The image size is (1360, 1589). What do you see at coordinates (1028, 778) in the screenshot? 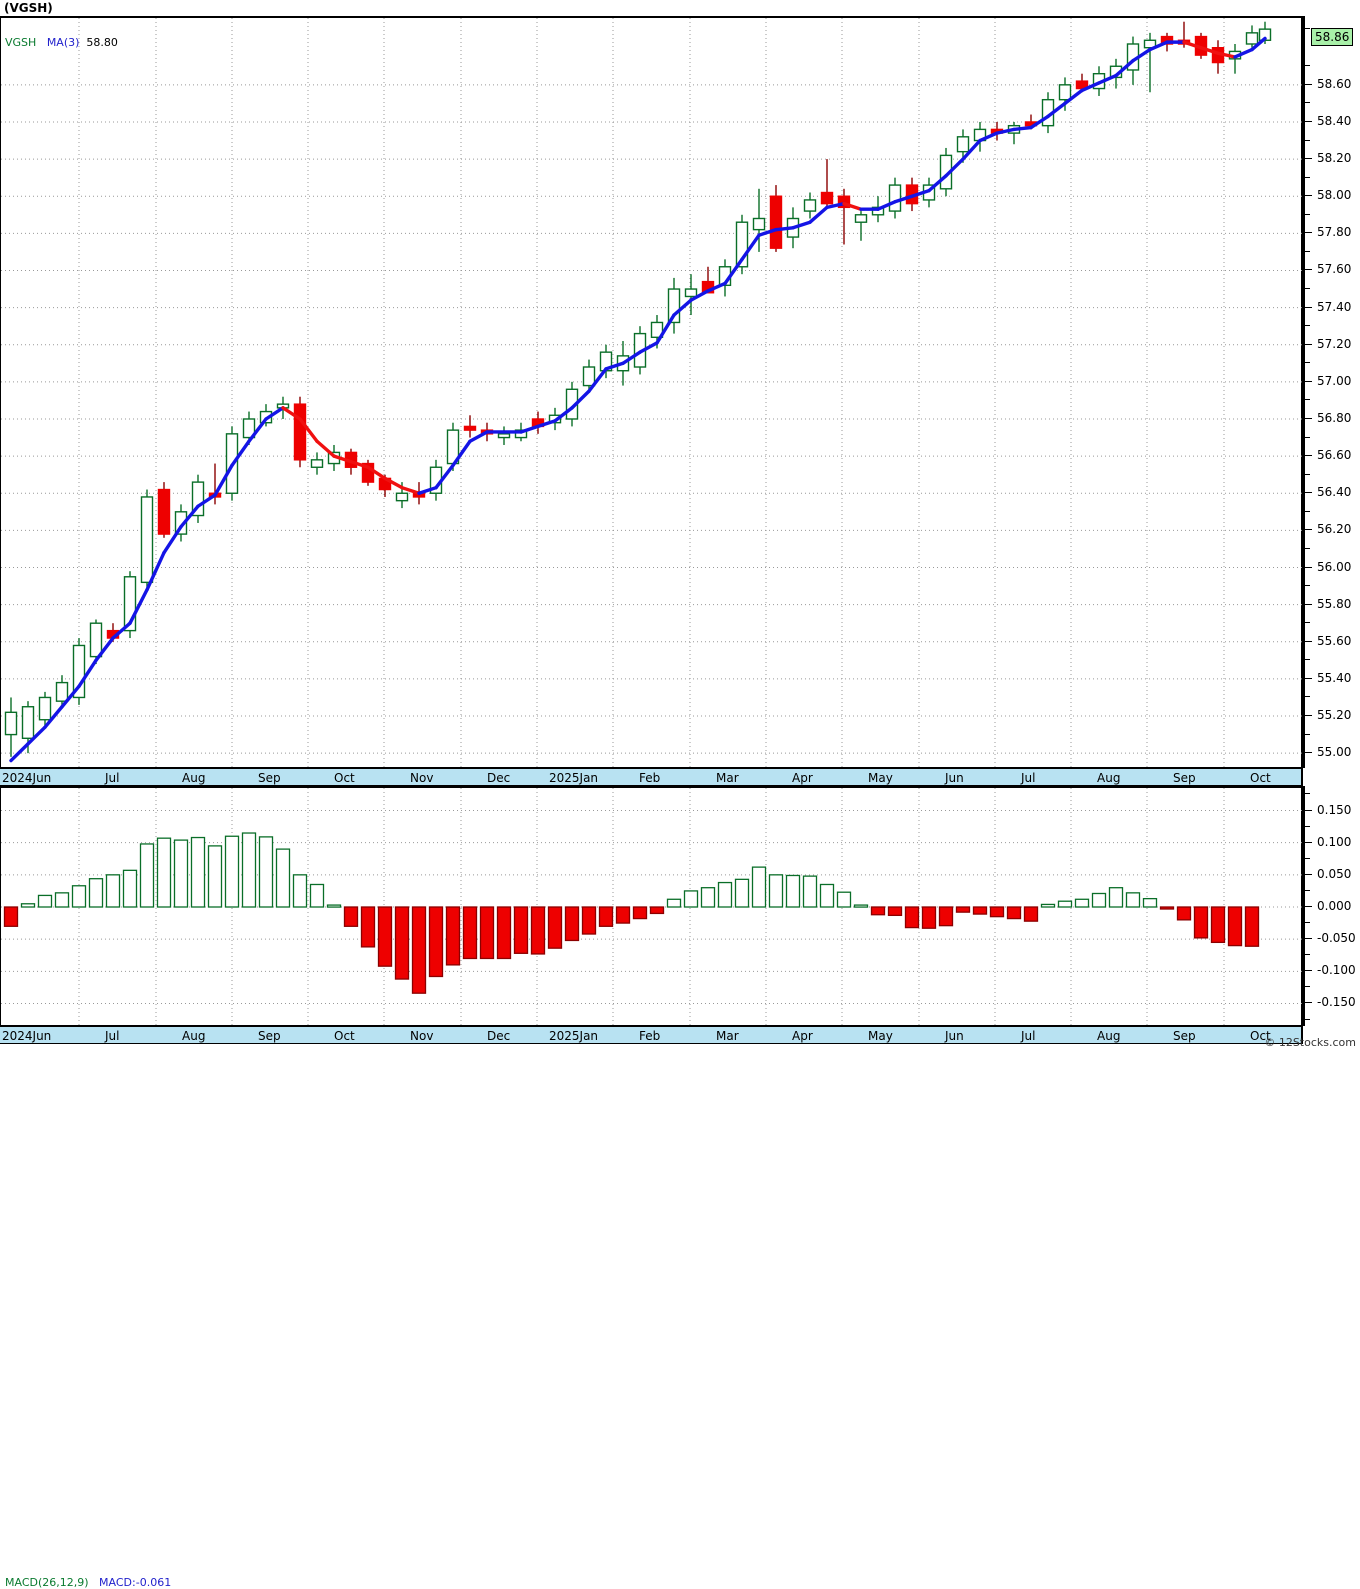
I see `x-axis-top-month-label: Jul` at bounding box center [1028, 778].